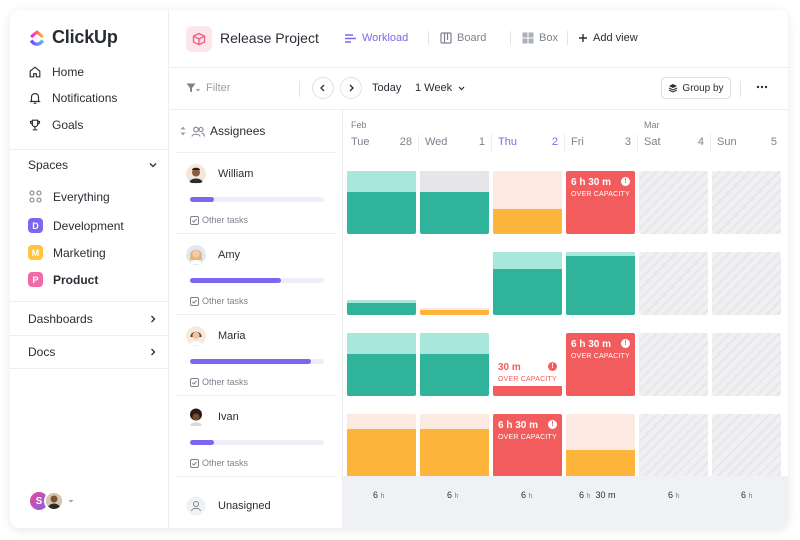  I want to click on day-number: 1, so click(481, 142).